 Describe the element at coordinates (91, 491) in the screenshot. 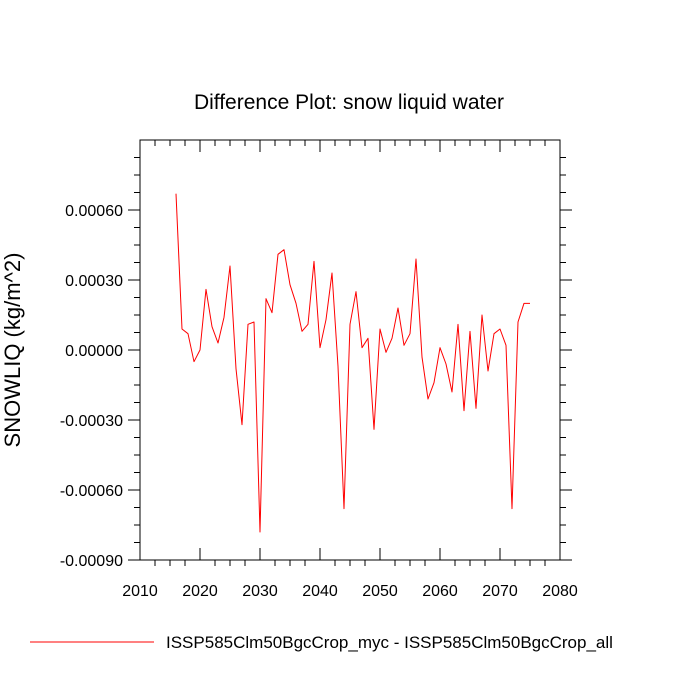

I see `y-tick-label: -0.00060` at that location.